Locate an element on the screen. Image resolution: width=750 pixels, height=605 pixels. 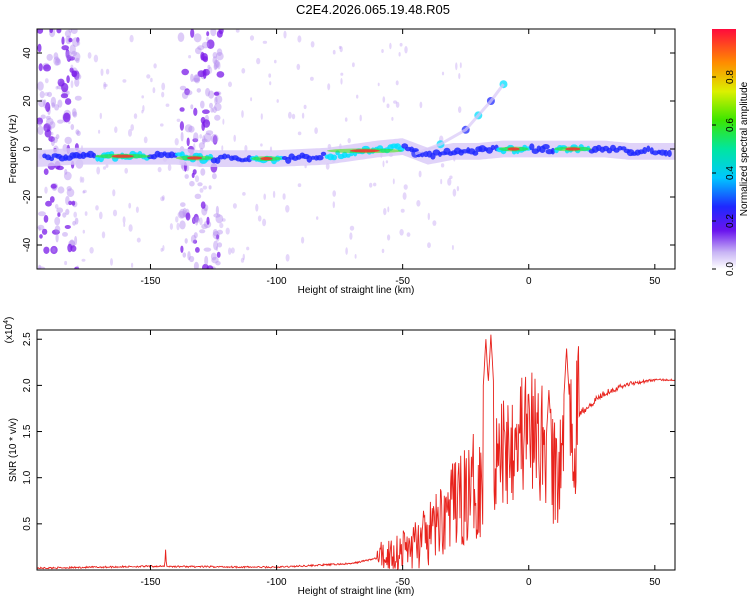
colorbar-tick-label: 0.4 is located at coordinates (730, 173).